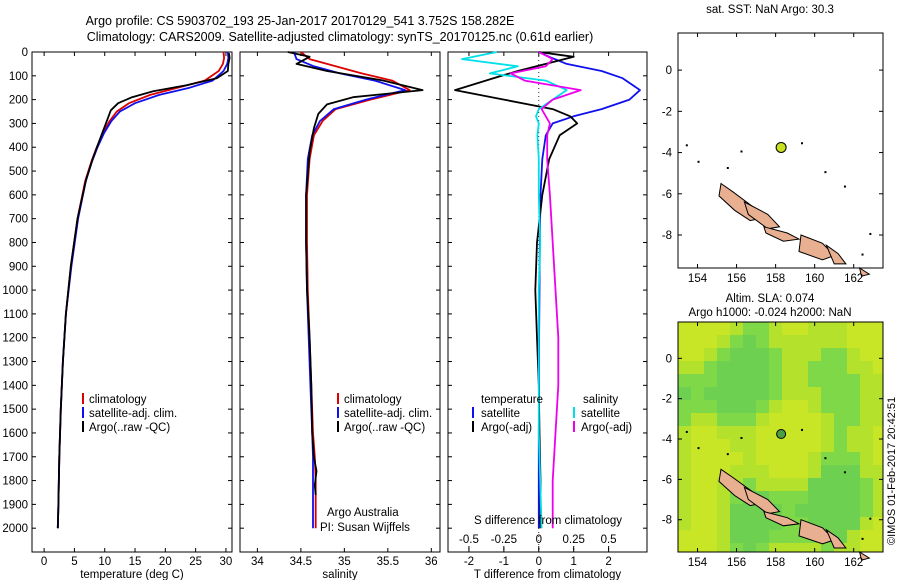  Describe the element at coordinates (469, 540) in the screenshot. I see `s-tick-label: -0.5` at that location.